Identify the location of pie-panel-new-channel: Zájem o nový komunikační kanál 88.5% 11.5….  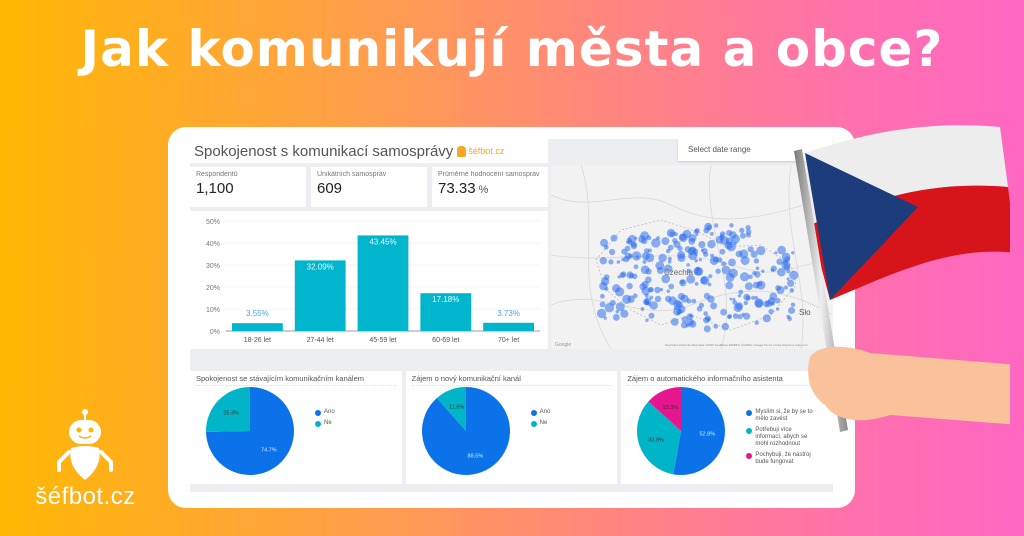
(511, 427).